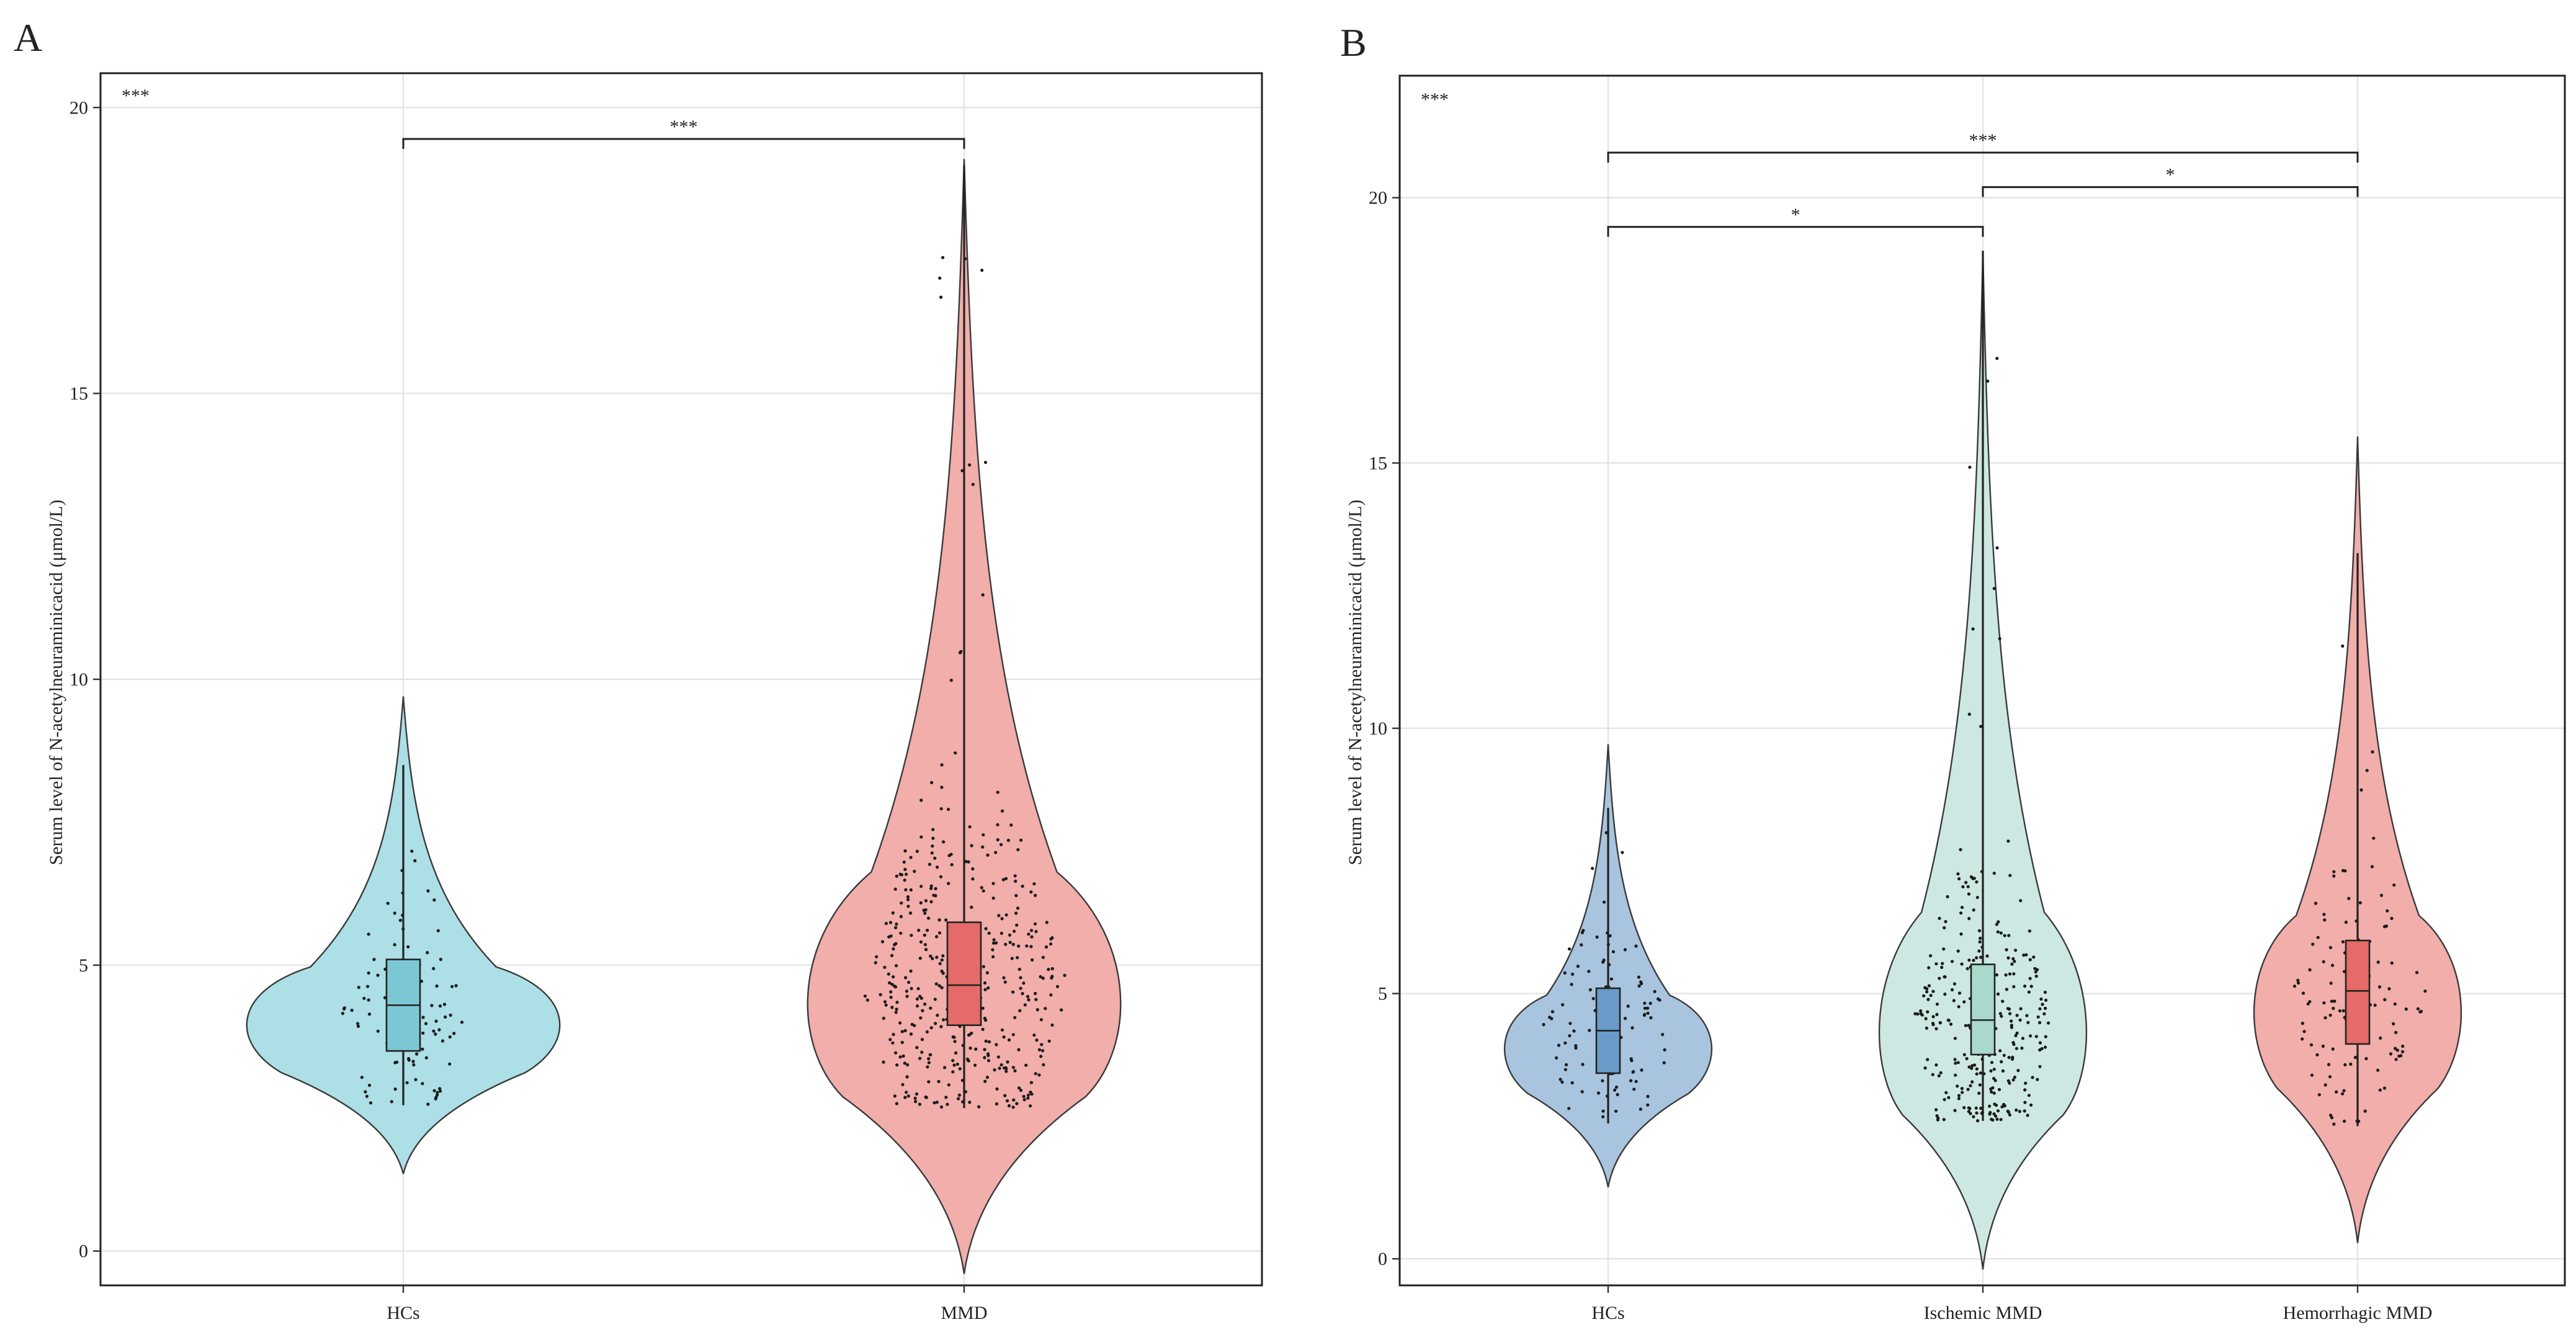 The width and height of the screenshot is (2576, 1335). What do you see at coordinates (136, 96) in the screenshot?
I see `panel-a-overall-test: ***` at bounding box center [136, 96].